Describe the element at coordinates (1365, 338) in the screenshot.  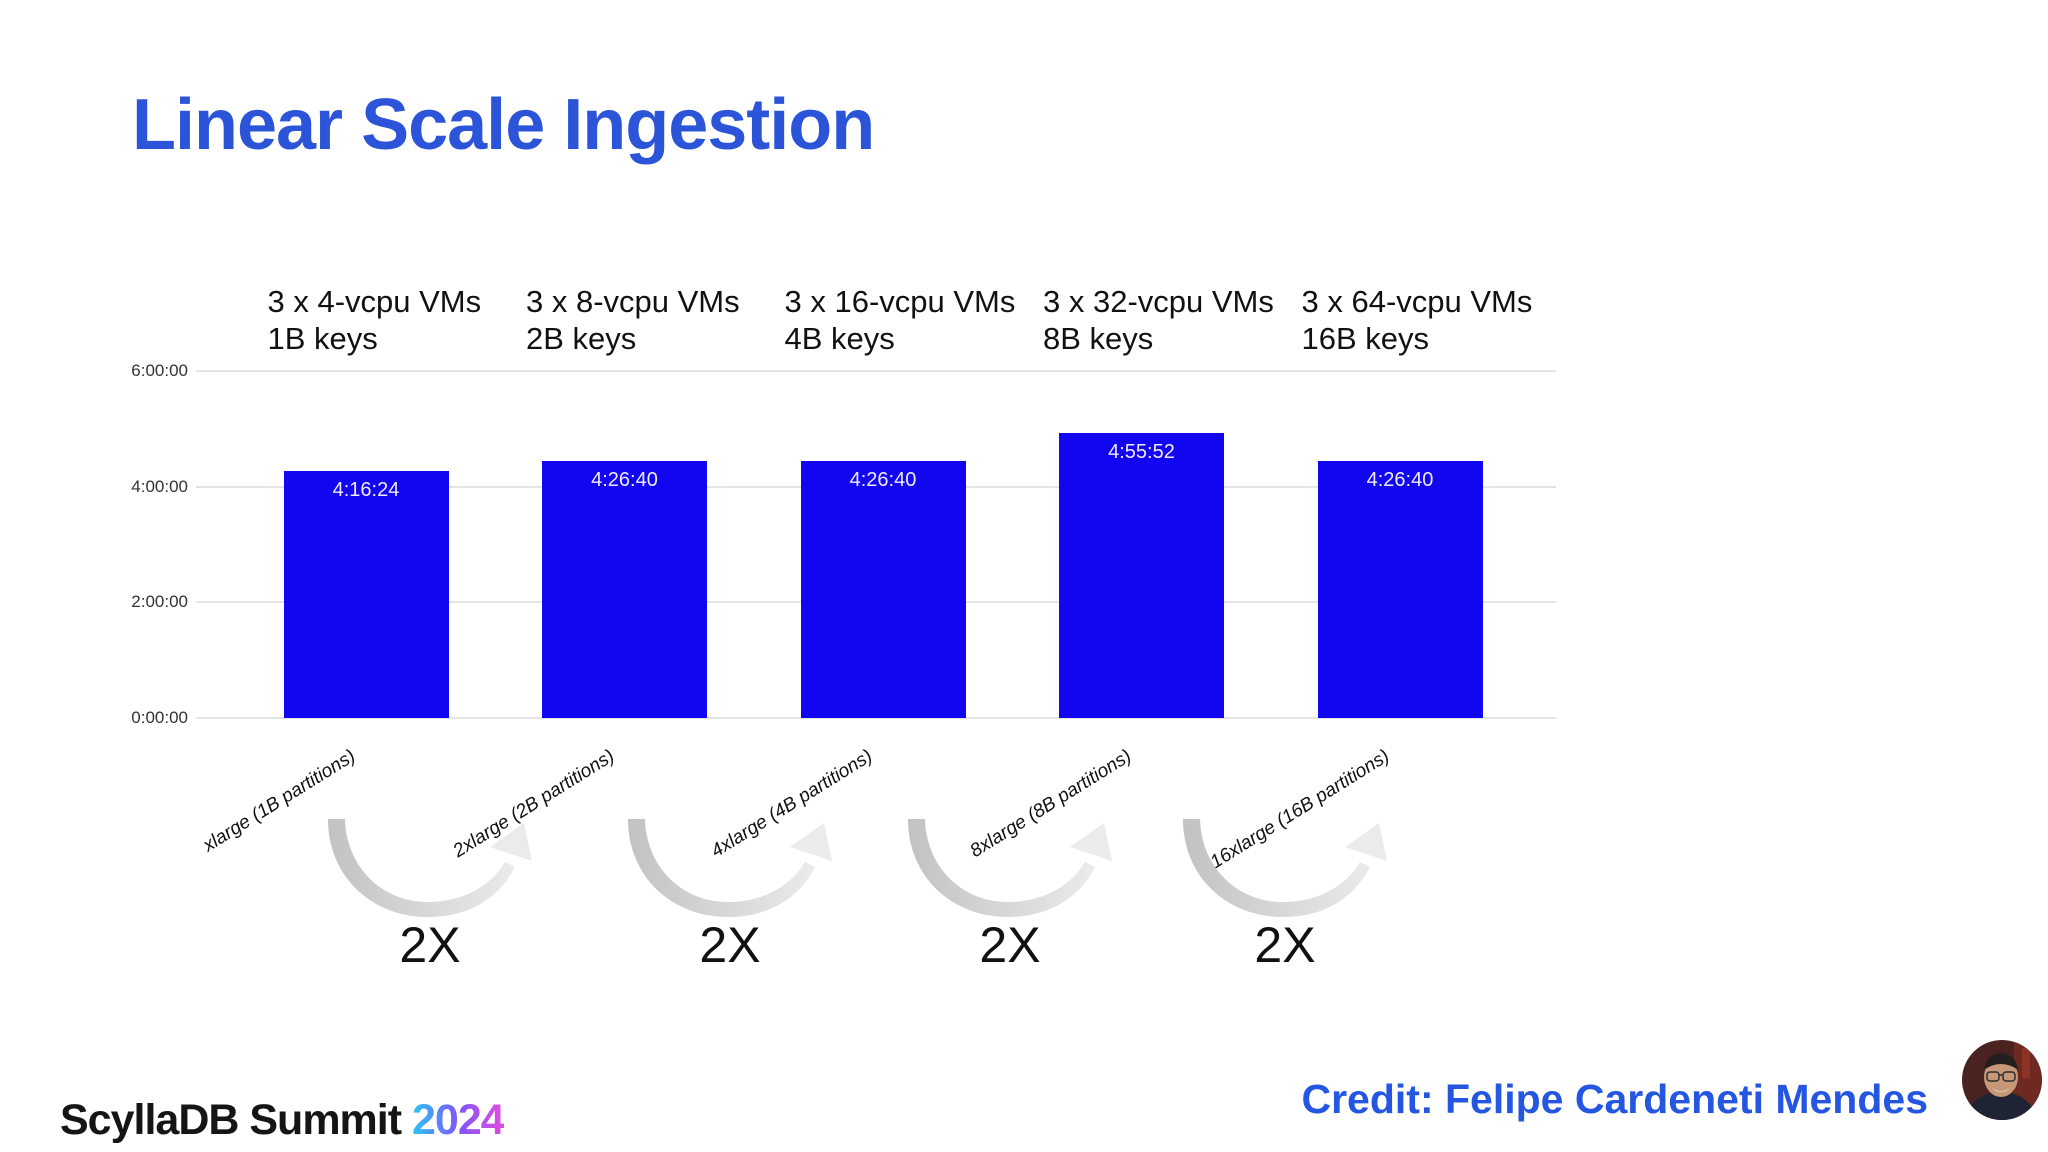
I see `column-header-line2: 16B keys` at that location.